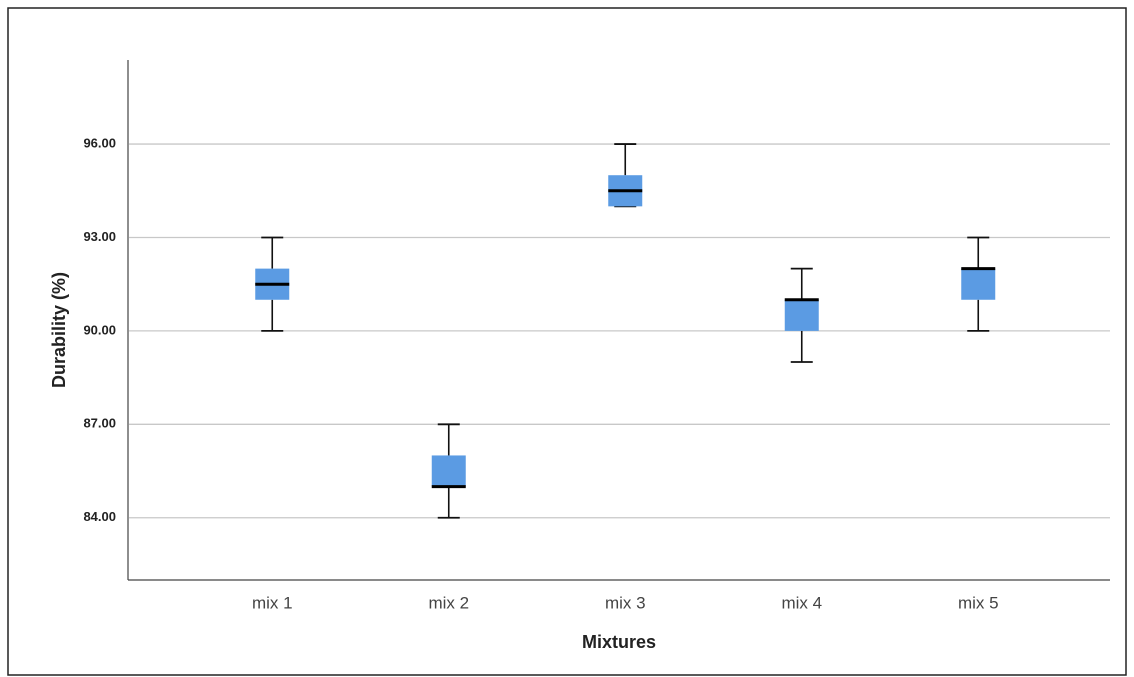 This screenshot has width=1134, height=677. I want to click on x-tick-label: mix 2, so click(448, 602).